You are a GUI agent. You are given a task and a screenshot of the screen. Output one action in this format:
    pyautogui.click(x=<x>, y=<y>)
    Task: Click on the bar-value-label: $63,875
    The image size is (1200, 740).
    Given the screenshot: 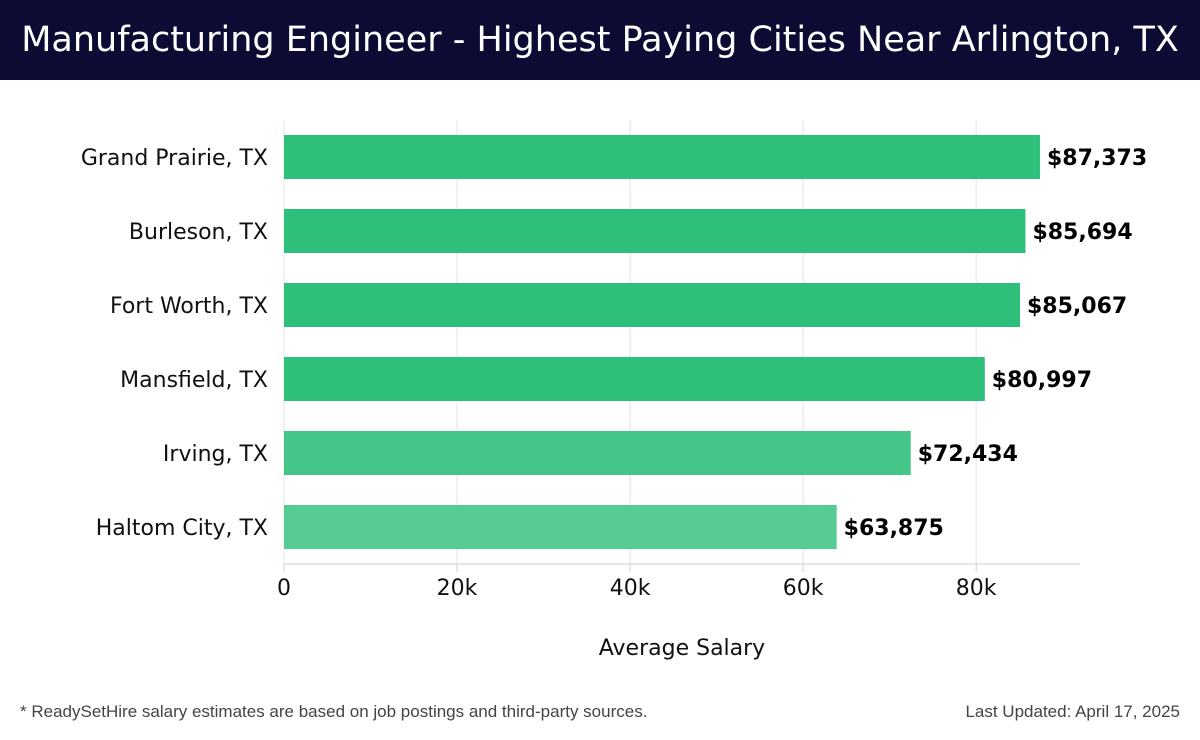 What is the action you would take?
    pyautogui.click(x=894, y=528)
    